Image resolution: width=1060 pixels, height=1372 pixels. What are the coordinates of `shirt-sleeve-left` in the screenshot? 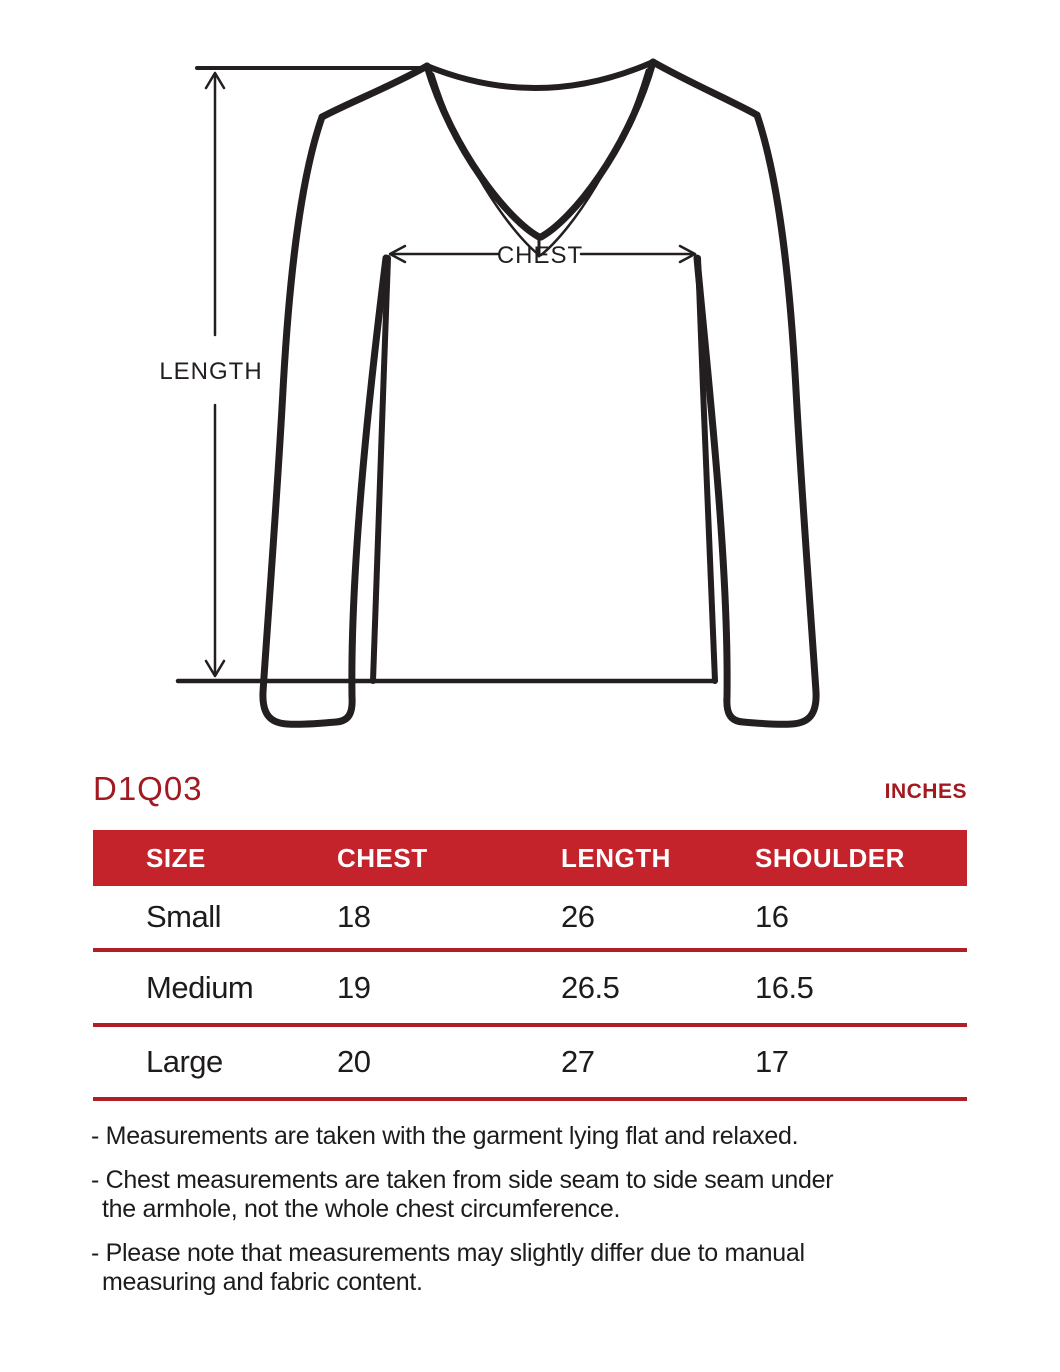 It's located at (324, 420).